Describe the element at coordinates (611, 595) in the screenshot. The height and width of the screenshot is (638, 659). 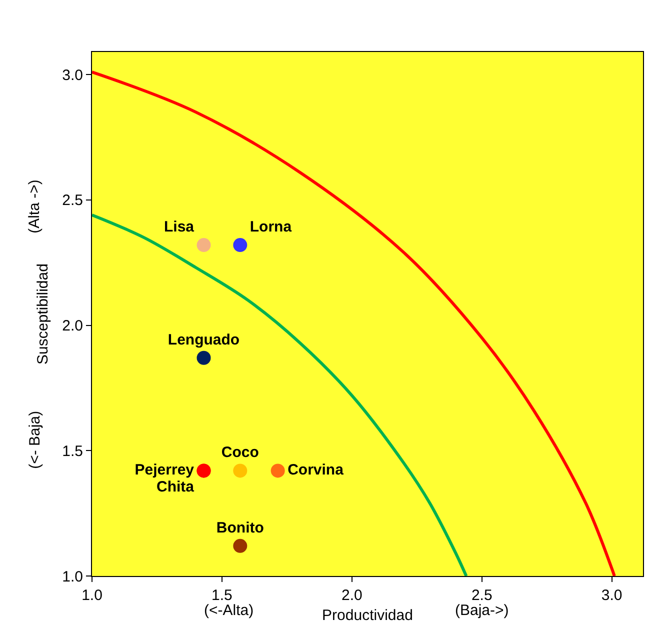
I see `x-tick-label: 3.0` at that location.